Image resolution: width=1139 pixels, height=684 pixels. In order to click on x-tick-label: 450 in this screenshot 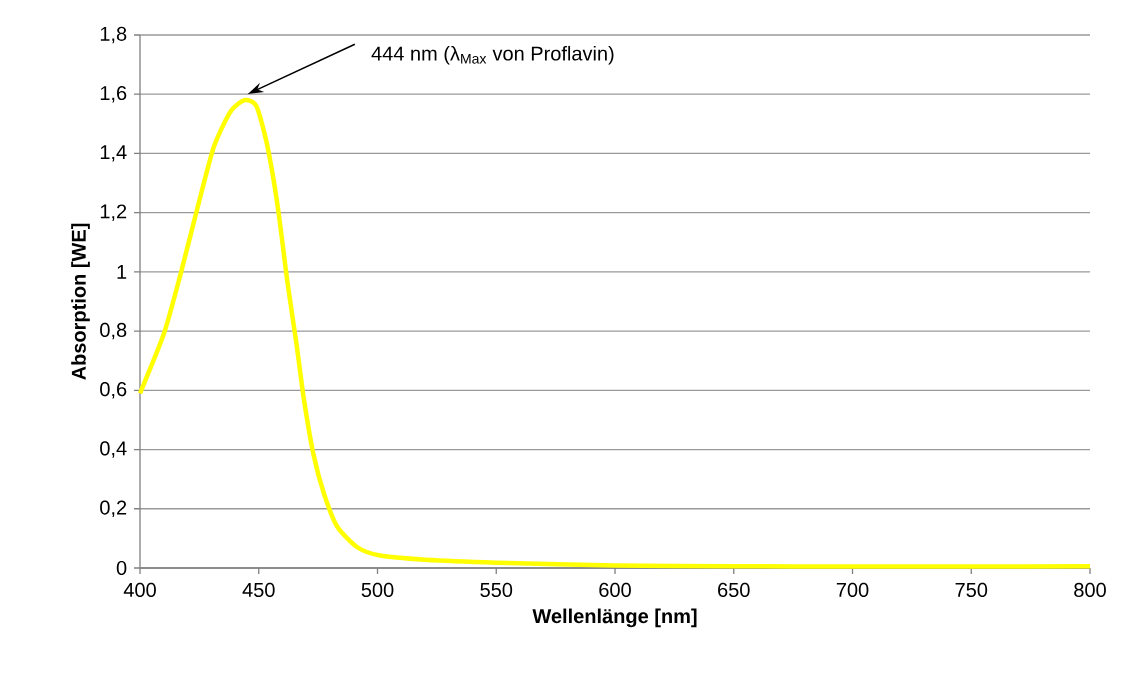, I will do `click(258, 590)`.